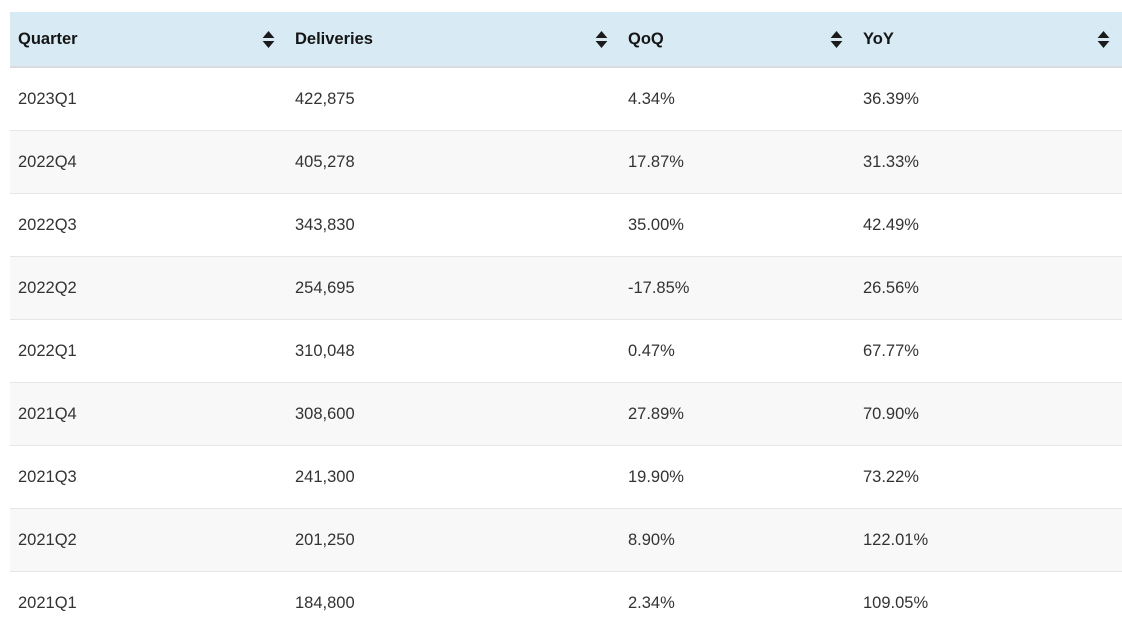 This screenshot has width=1122, height=638. I want to click on table-row: 2022Q3 343,830 35.00% 42.49%, so click(566, 225).